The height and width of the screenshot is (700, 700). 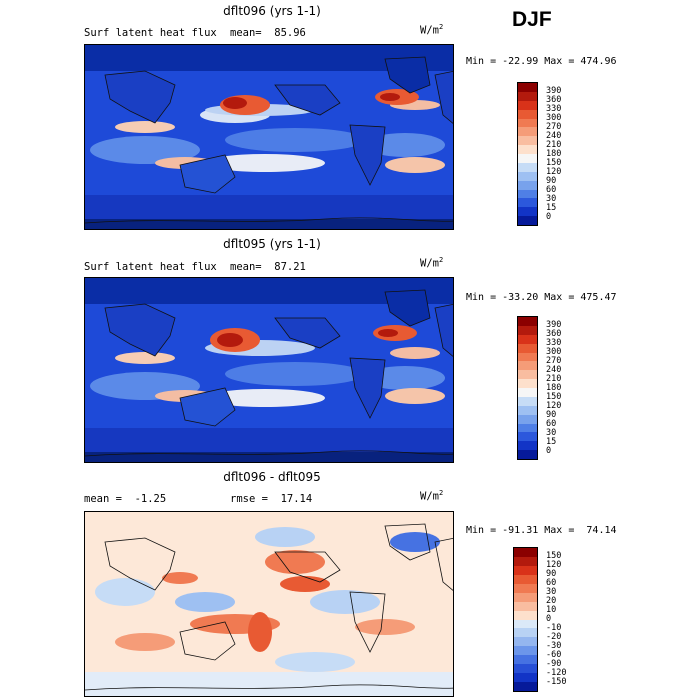 What do you see at coordinates (554, 646) in the screenshot?
I see `colorbar-tick-label: -30` at bounding box center [554, 646].